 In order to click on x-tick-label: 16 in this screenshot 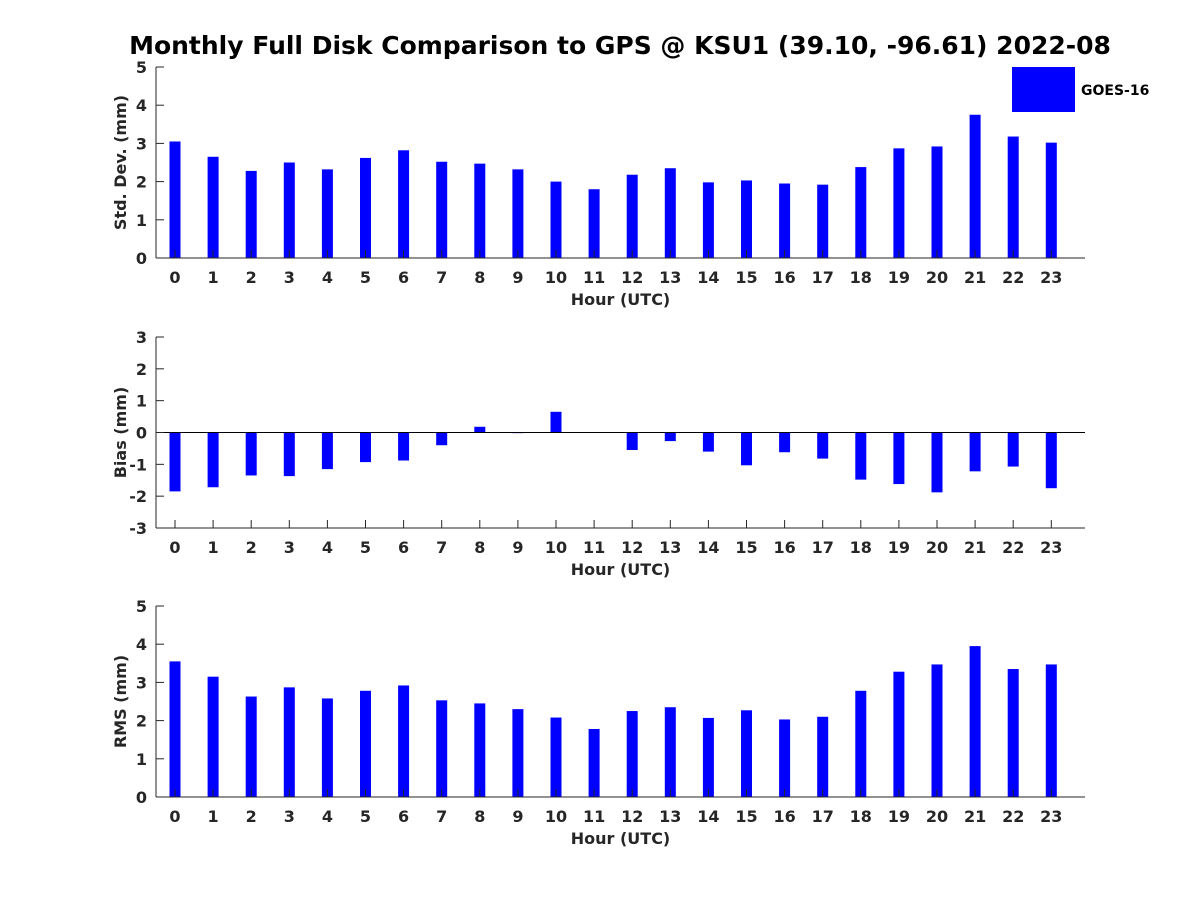, I will do `click(784, 547)`.